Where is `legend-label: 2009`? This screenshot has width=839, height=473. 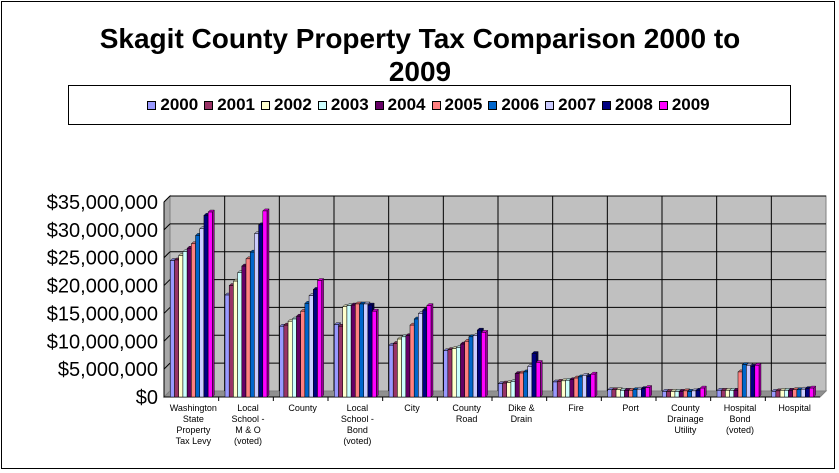 legend-label: 2009 is located at coordinates (690, 104).